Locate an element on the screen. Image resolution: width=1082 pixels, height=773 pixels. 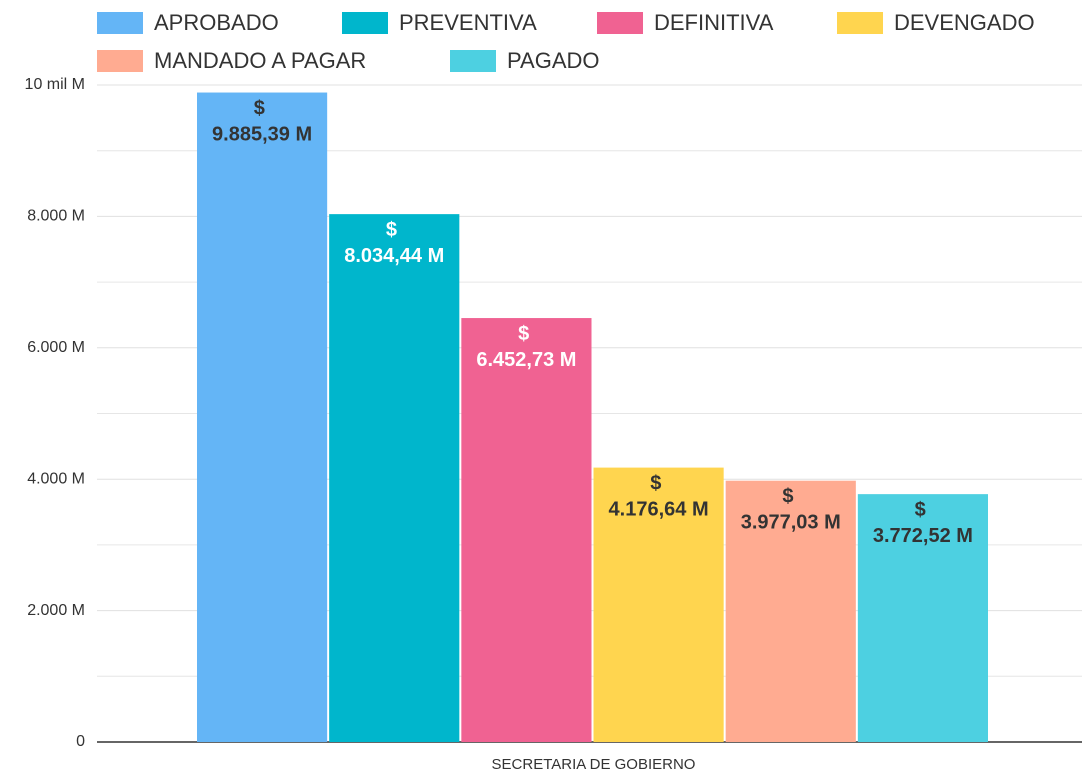
value-label-part: 3.977,03 M is located at coordinates (791, 523).